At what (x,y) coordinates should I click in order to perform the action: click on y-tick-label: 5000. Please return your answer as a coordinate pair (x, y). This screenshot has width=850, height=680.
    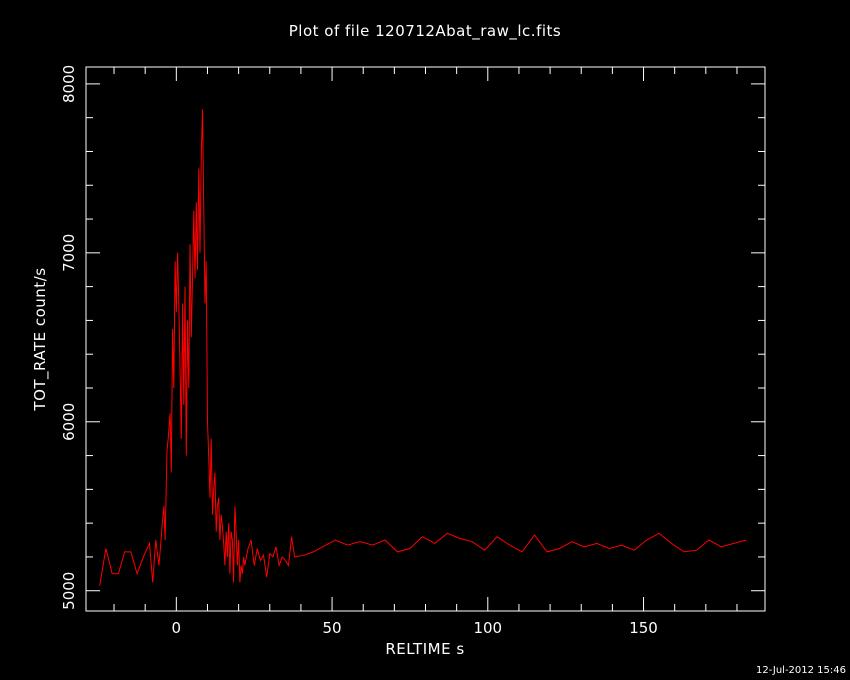
    Looking at the image, I should click on (69, 591).